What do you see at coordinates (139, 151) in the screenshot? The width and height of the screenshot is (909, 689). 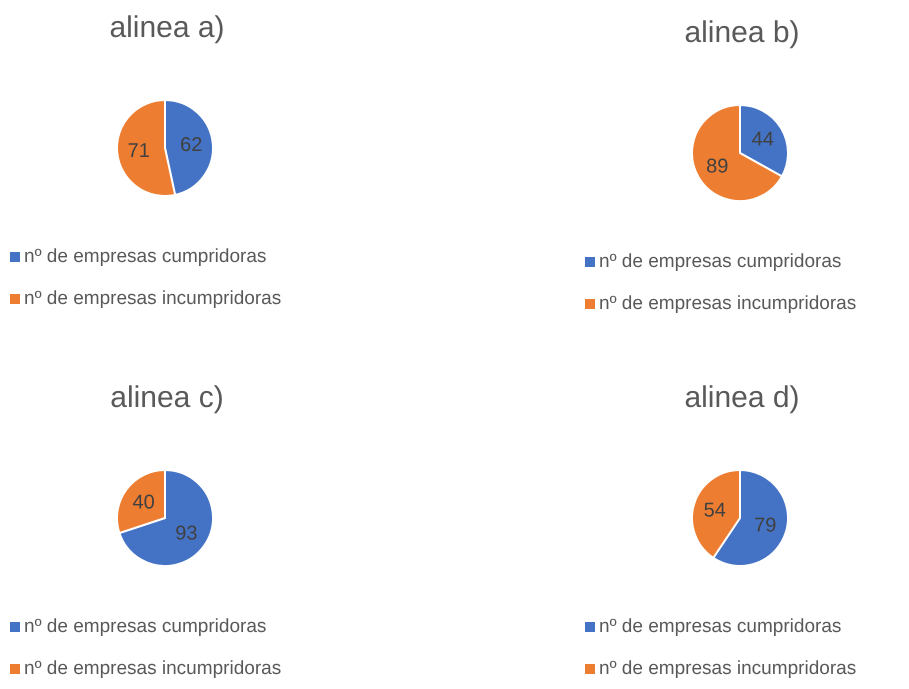 I see `data-label: 71` at bounding box center [139, 151].